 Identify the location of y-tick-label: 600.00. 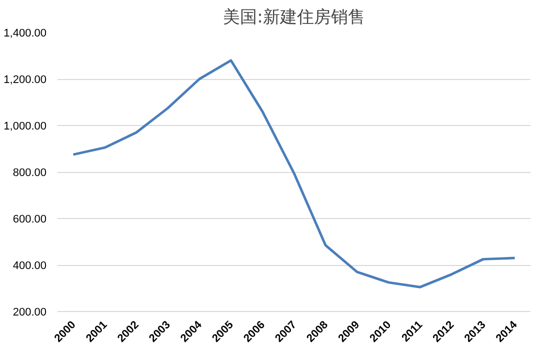
(29, 220).